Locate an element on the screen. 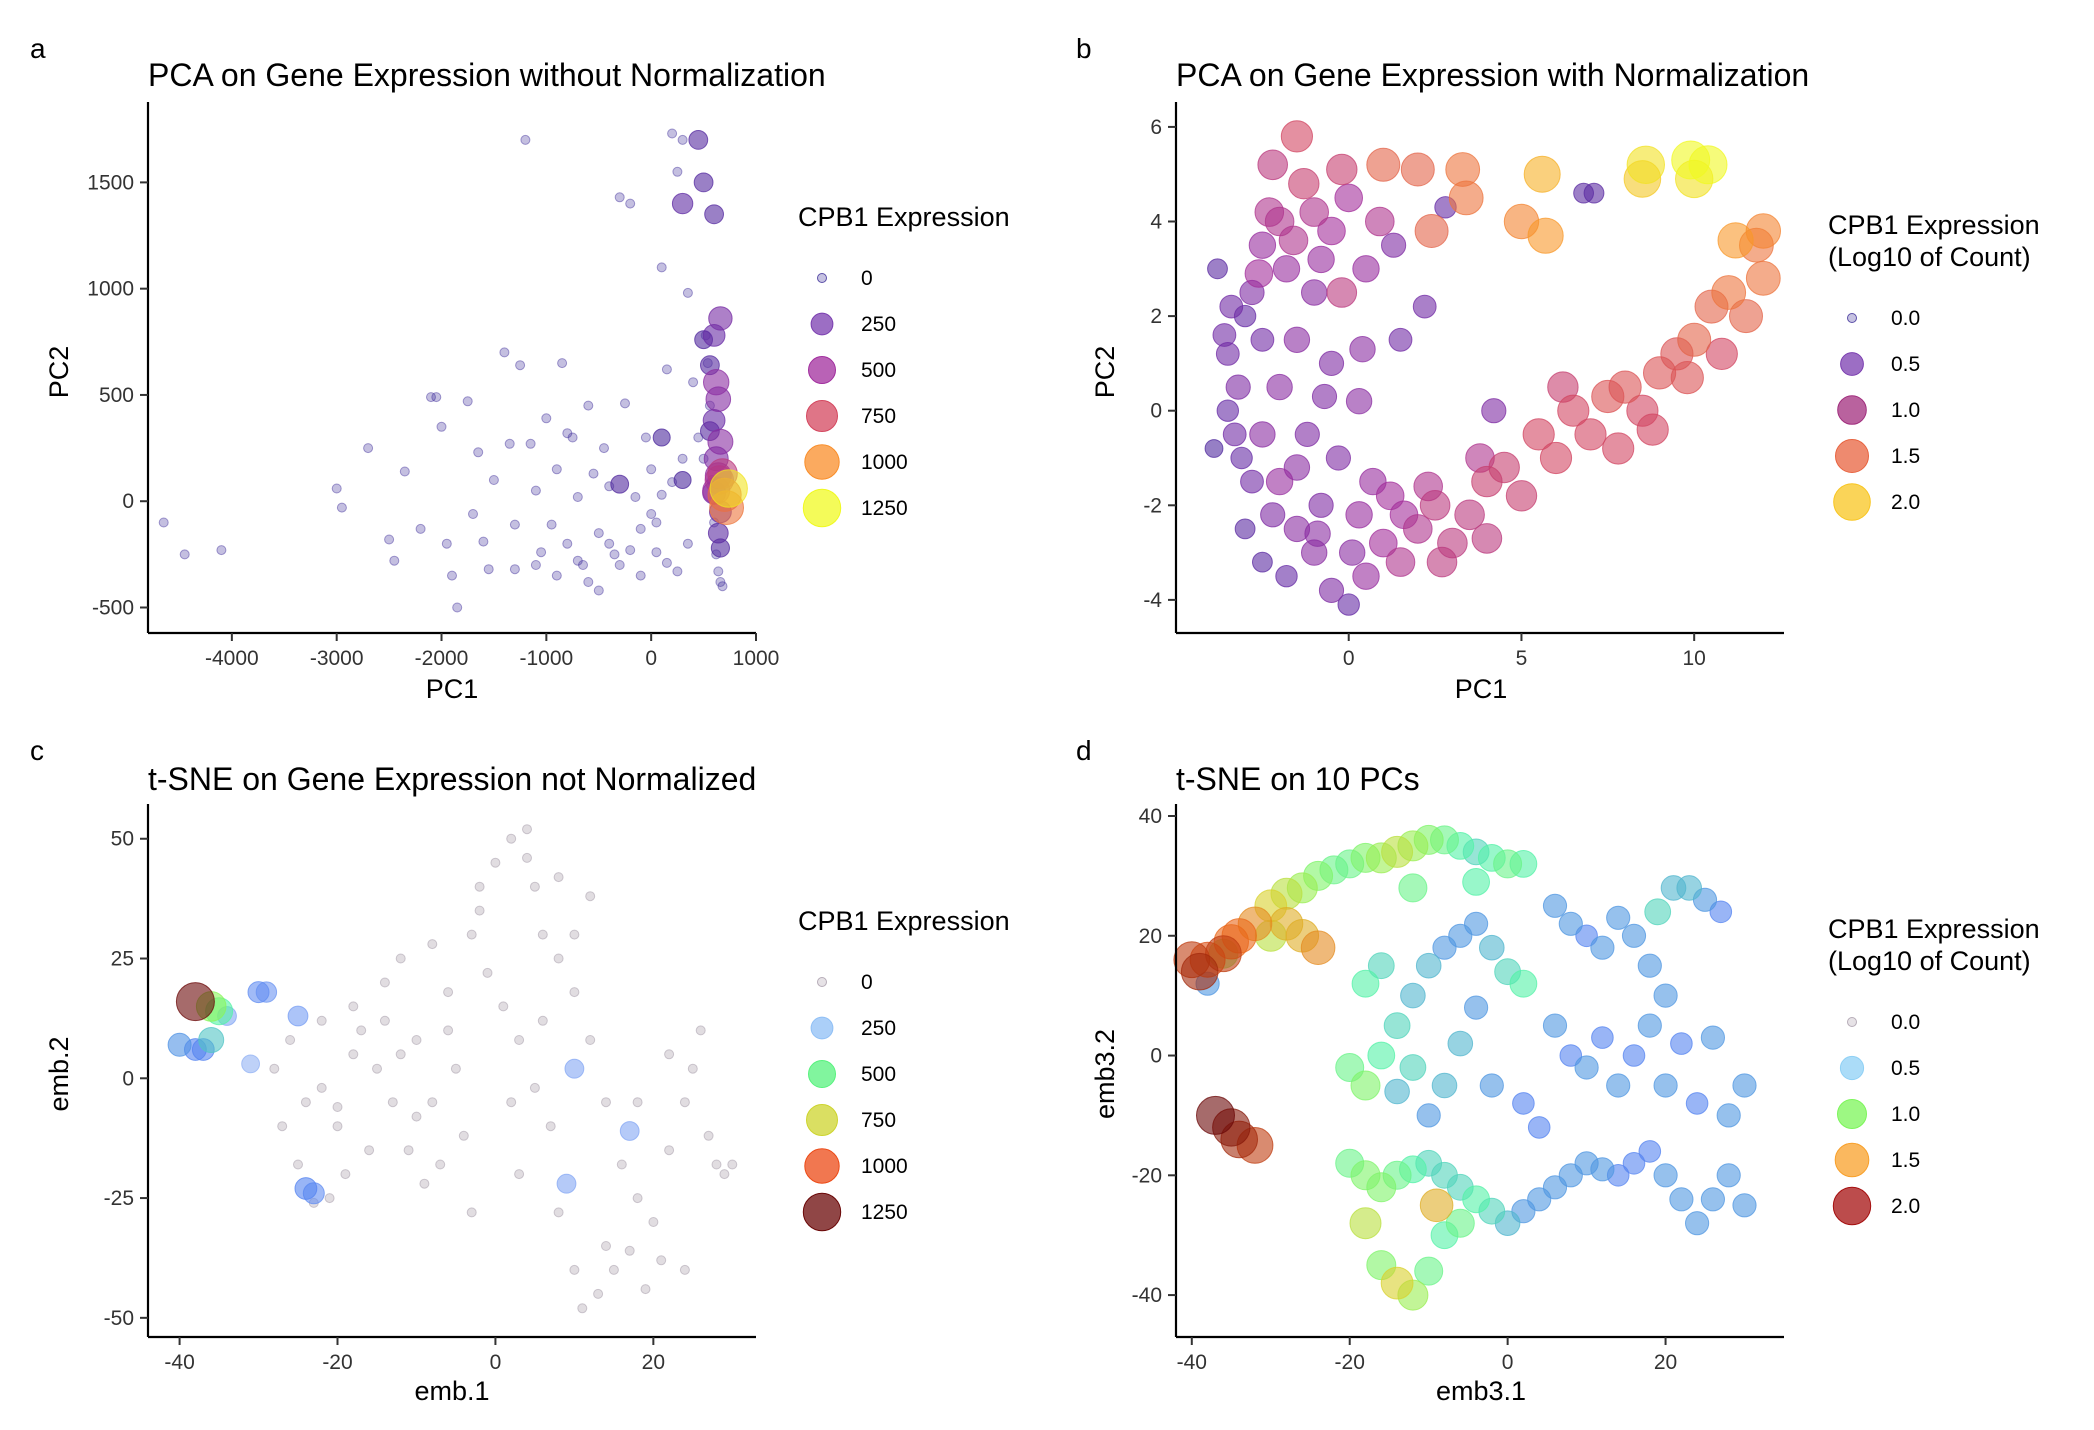  x-tick-label: -20 is located at coordinates (337, 1362).